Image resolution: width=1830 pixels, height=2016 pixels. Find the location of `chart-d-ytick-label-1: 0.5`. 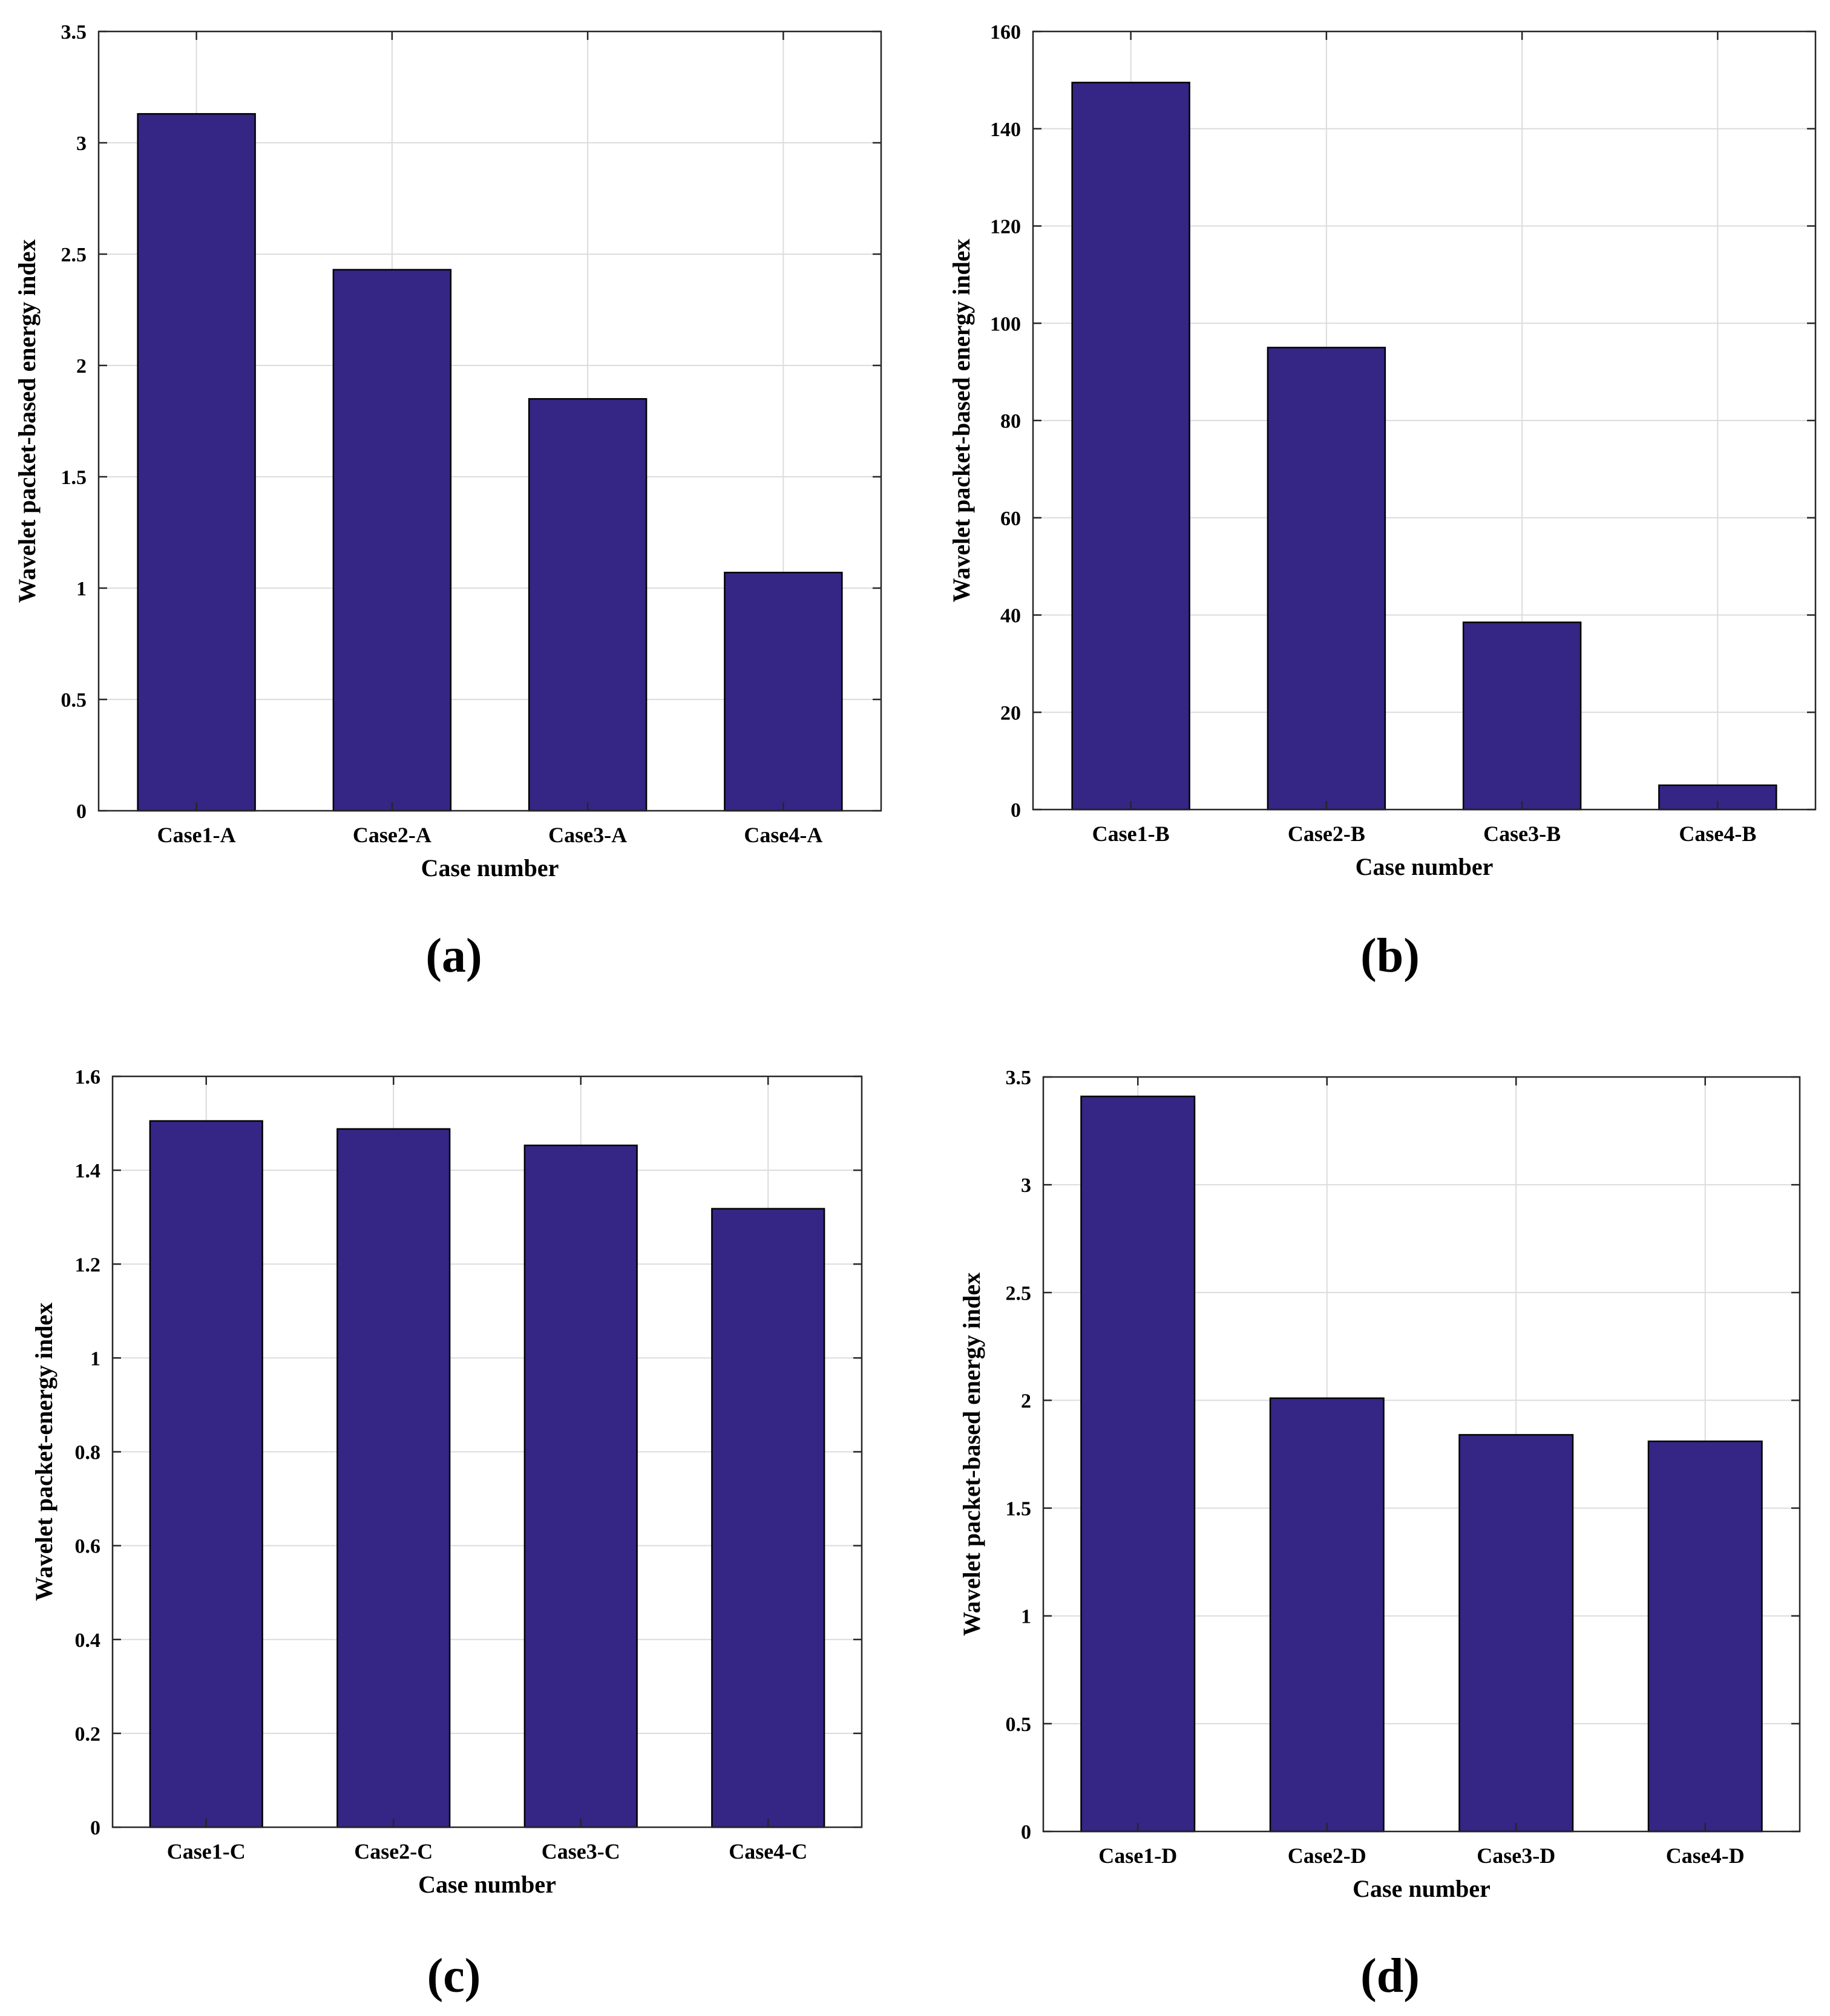

chart-d-ytick-label-1: 0.5 is located at coordinates (1019, 1724).